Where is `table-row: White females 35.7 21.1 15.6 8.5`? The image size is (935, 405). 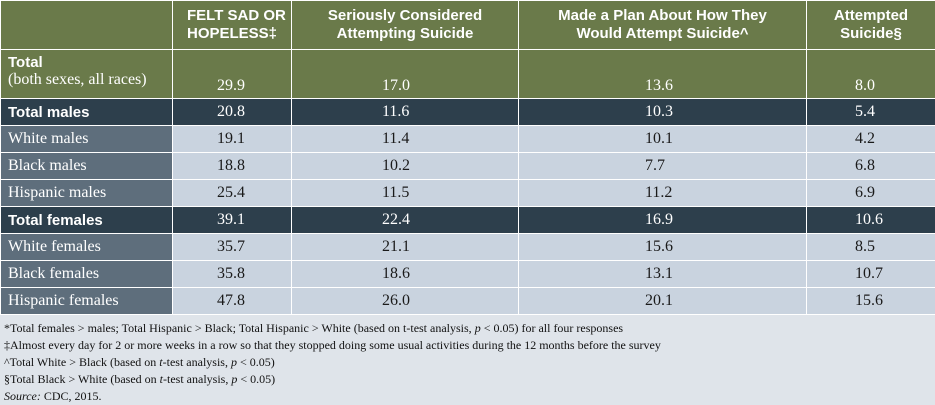 table-row: White females 35.7 21.1 15.6 8.5 is located at coordinates (468, 247).